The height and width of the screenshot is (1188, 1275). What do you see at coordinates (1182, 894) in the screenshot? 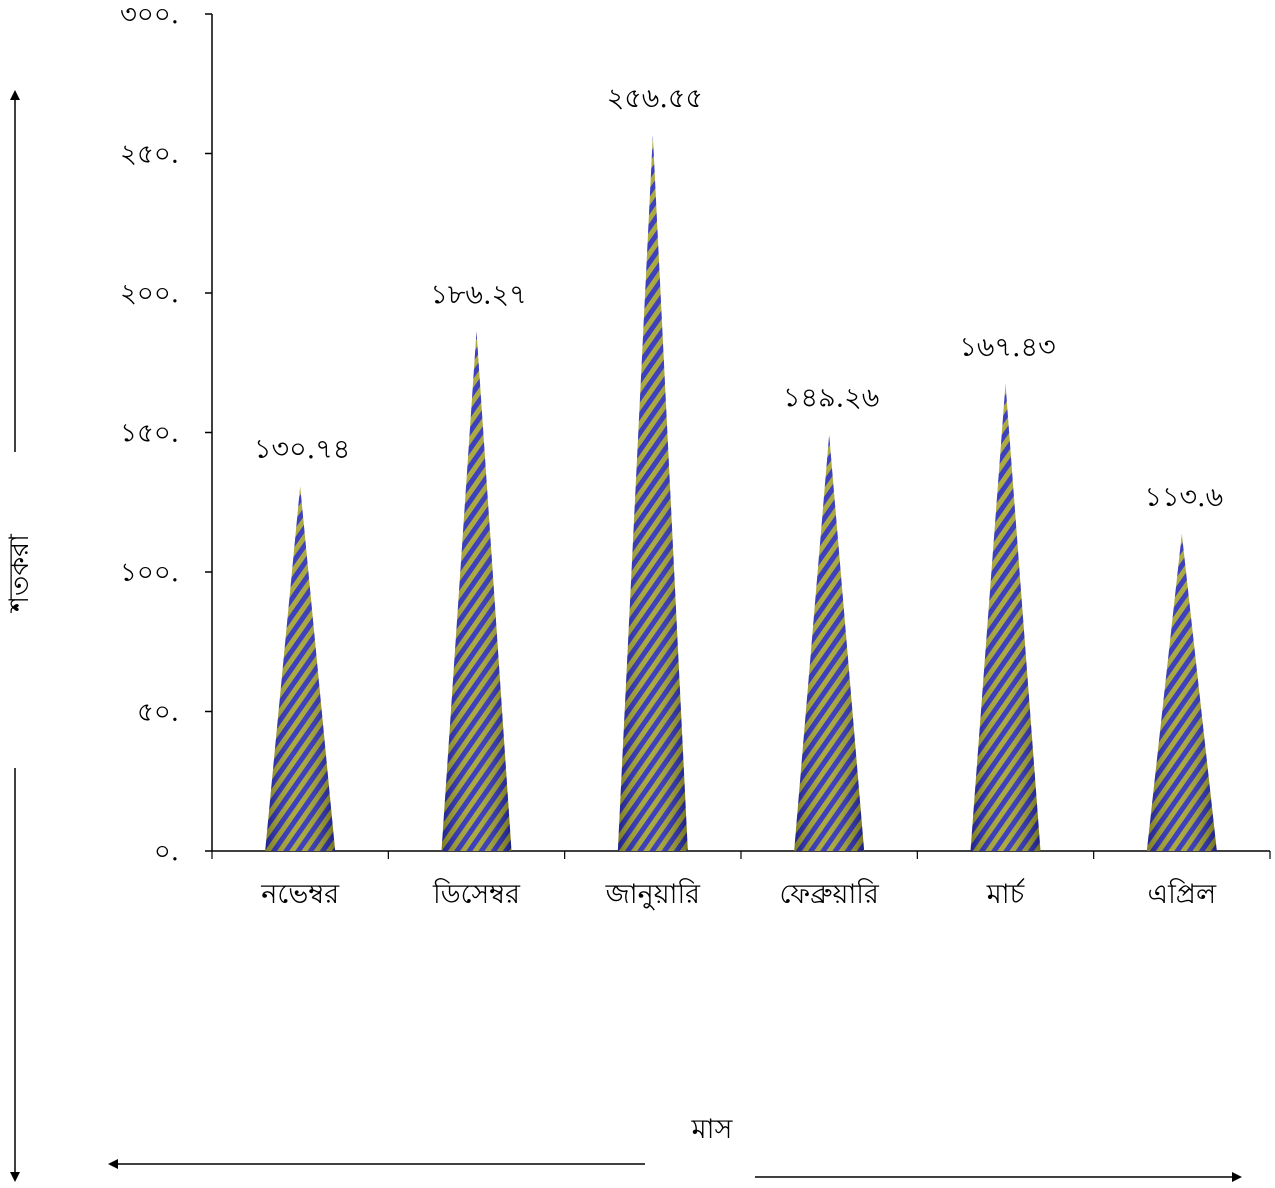
I see `category-label: এপ্রিল` at bounding box center [1182, 894].